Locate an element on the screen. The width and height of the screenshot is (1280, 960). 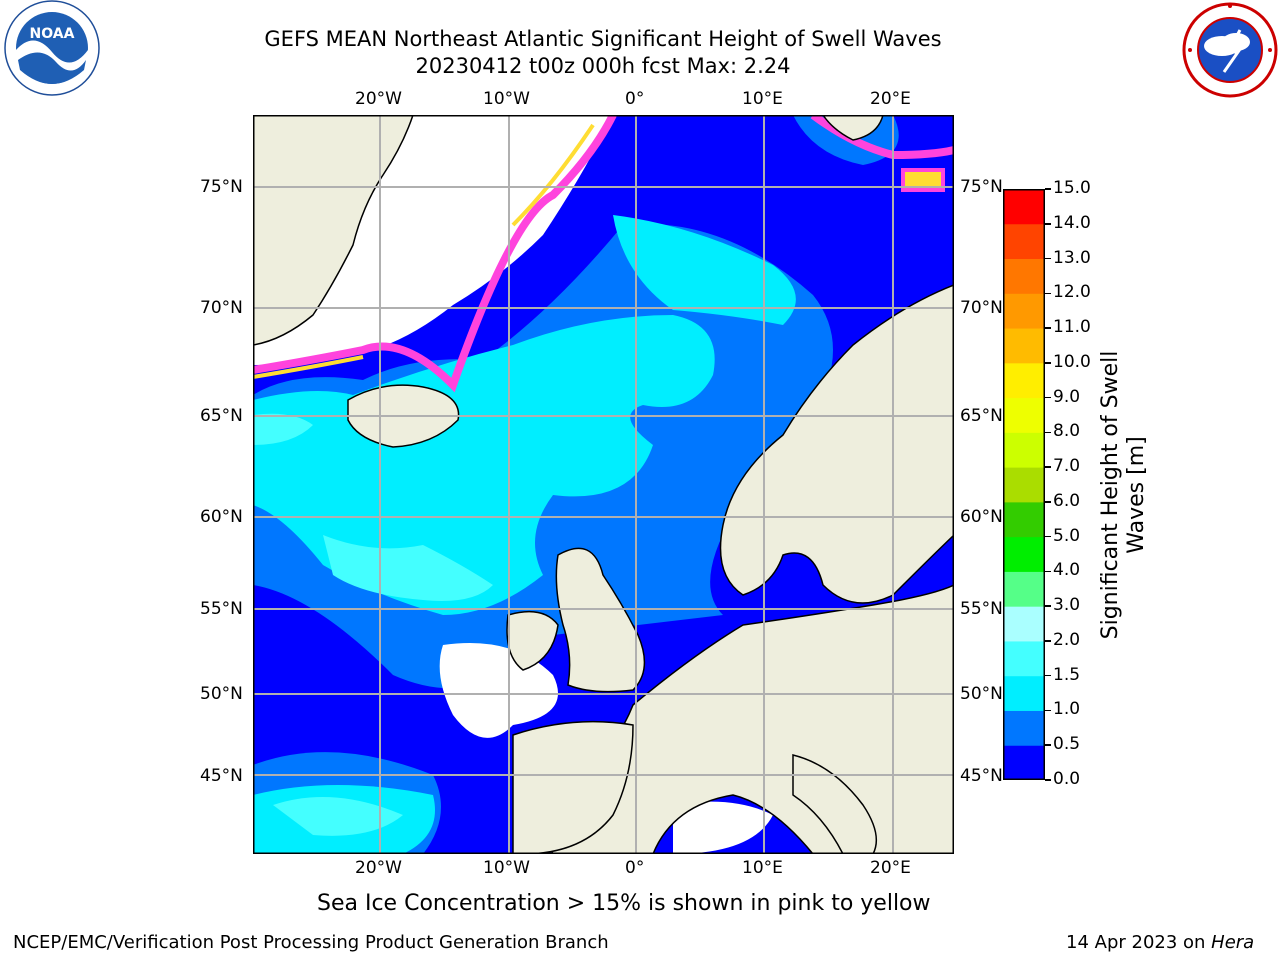
lon-label-bottom: 20°E is located at coordinates (890, 868).